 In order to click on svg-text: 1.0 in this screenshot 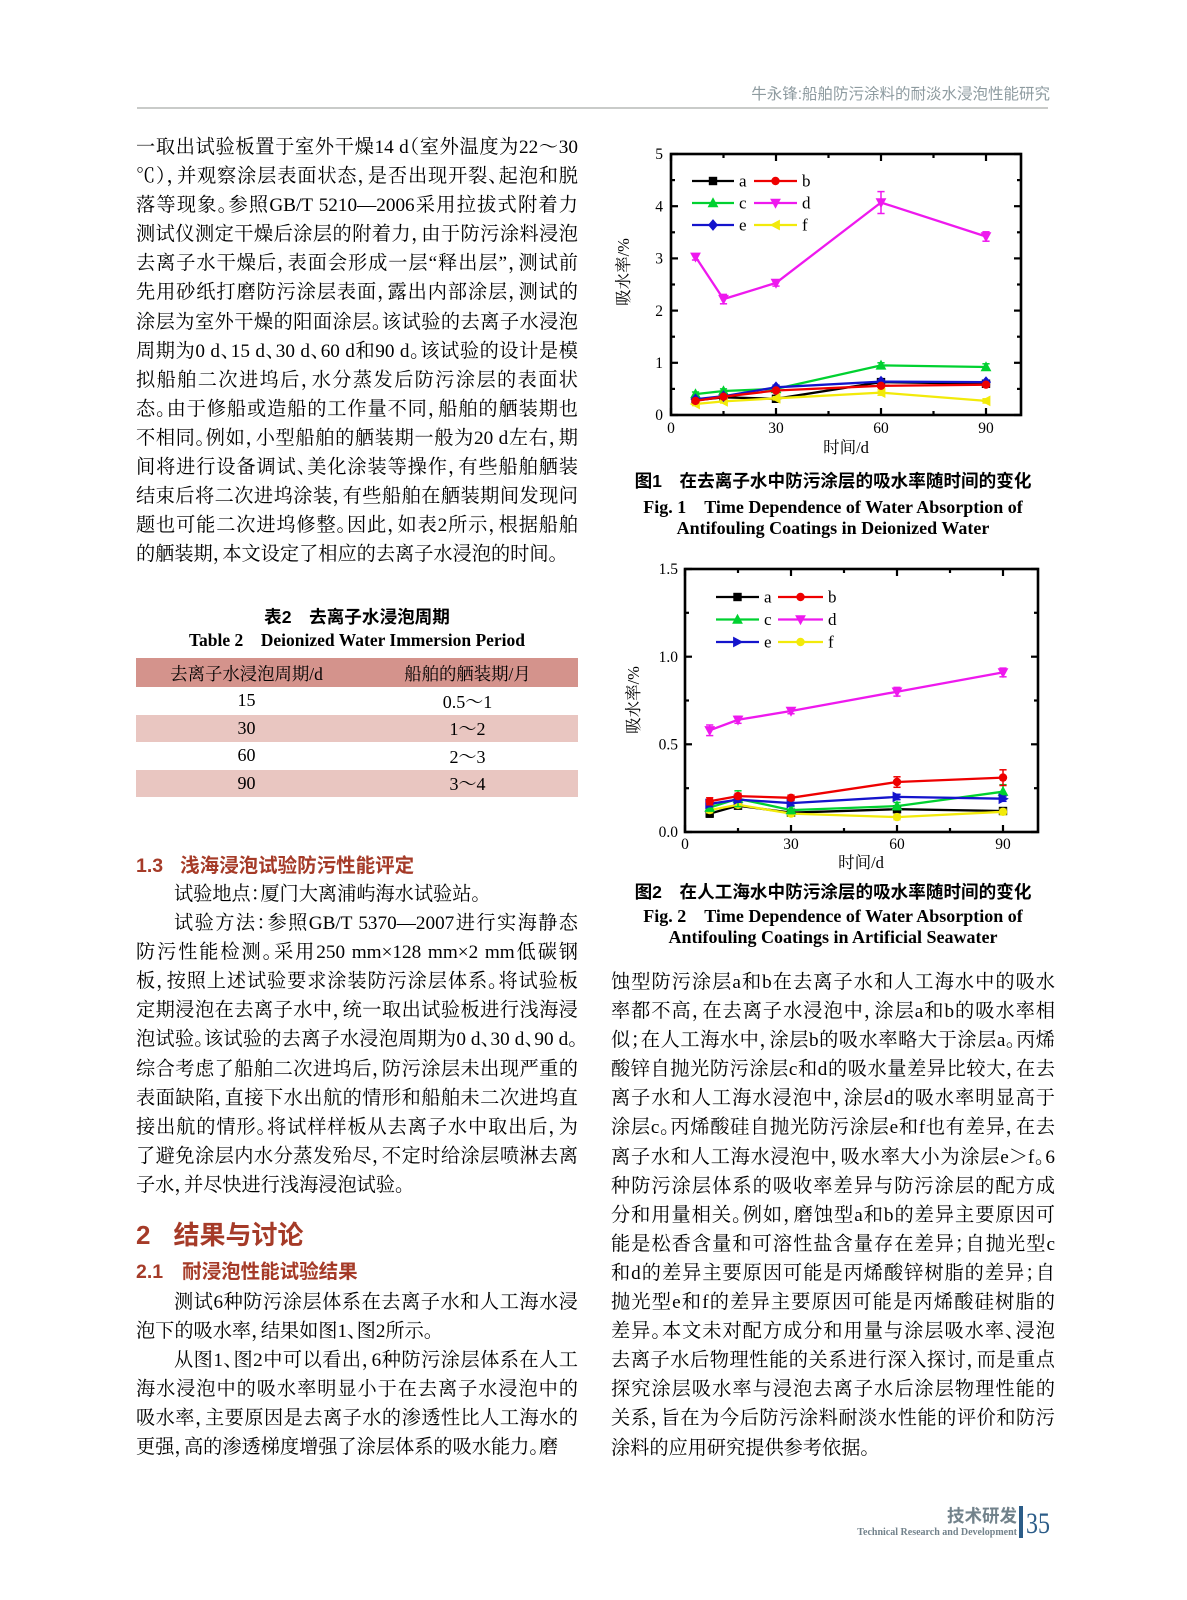, I will do `click(669, 657)`.